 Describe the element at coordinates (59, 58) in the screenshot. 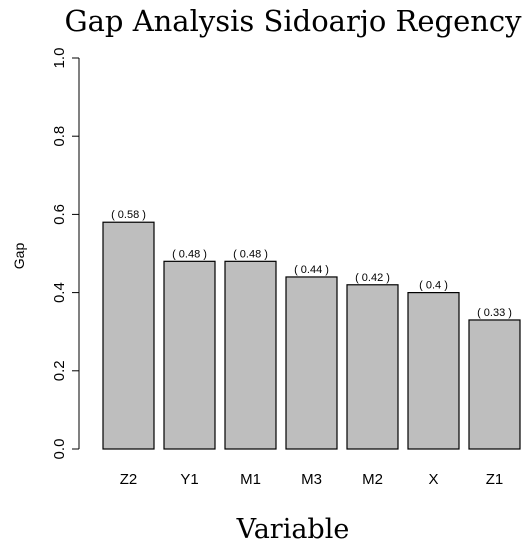

I see `y-tick-label: 1.0` at that location.